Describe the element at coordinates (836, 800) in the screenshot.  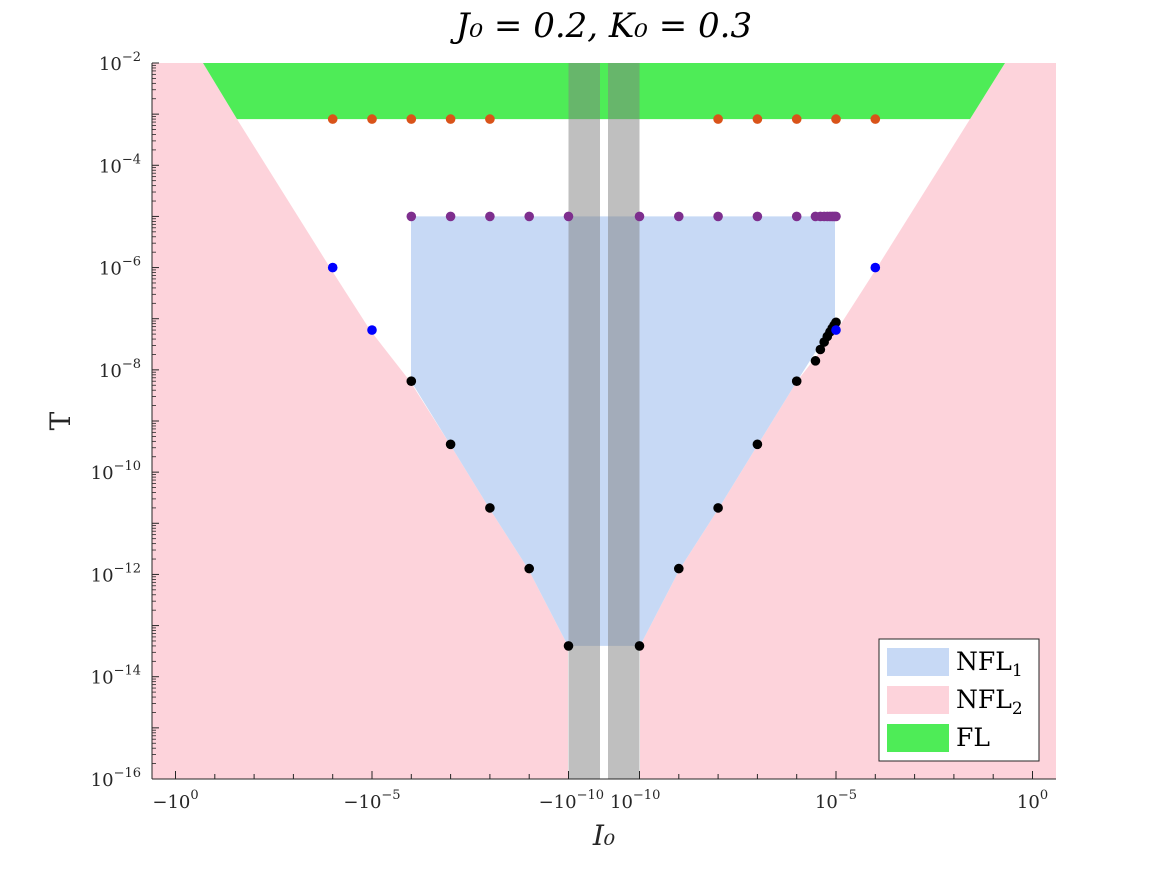
I see `x-tick-label: 10⁻⁵` at that location.